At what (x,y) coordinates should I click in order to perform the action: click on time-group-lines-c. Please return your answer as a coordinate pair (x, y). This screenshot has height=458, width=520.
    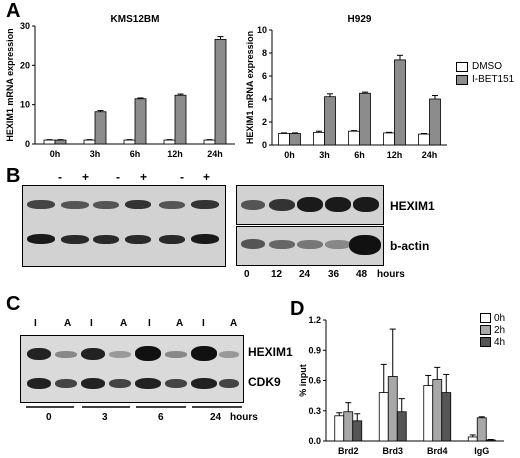
    Looking at the image, I should click on (134, 407).